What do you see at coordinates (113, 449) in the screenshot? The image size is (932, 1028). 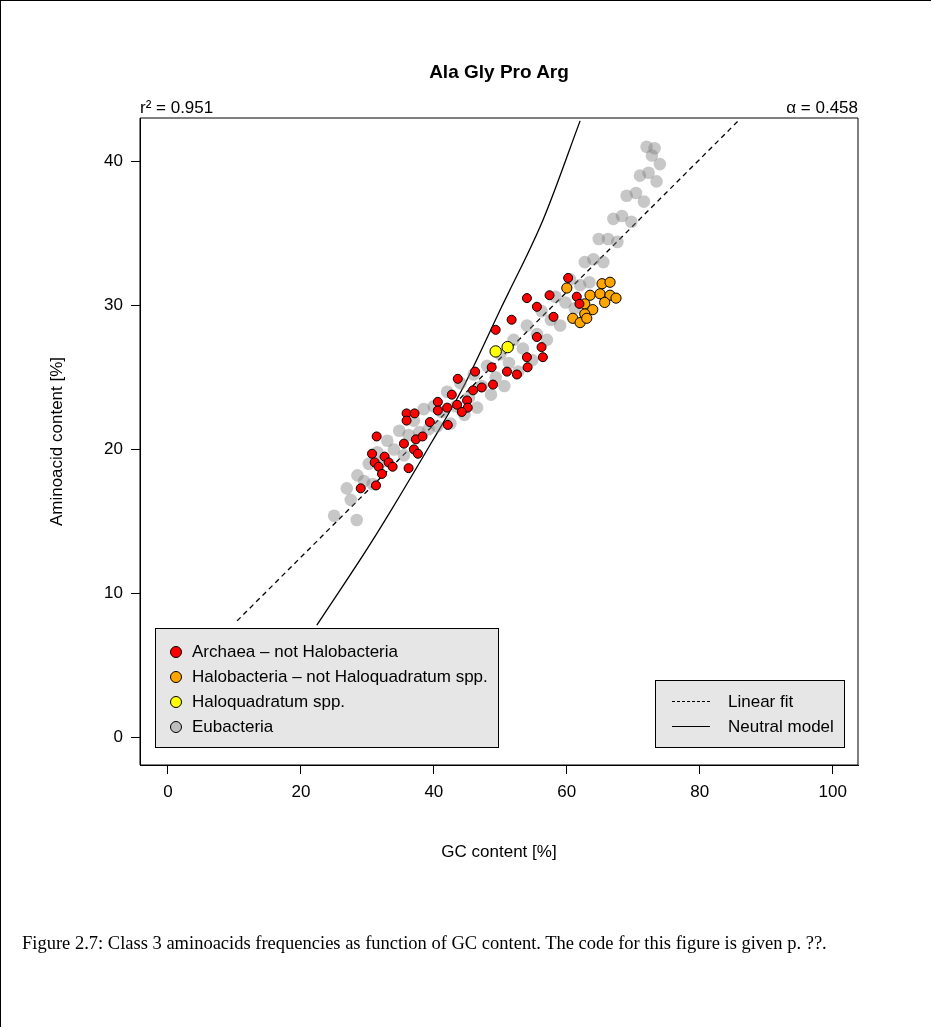 I see `y-tick-label: 20` at bounding box center [113, 449].